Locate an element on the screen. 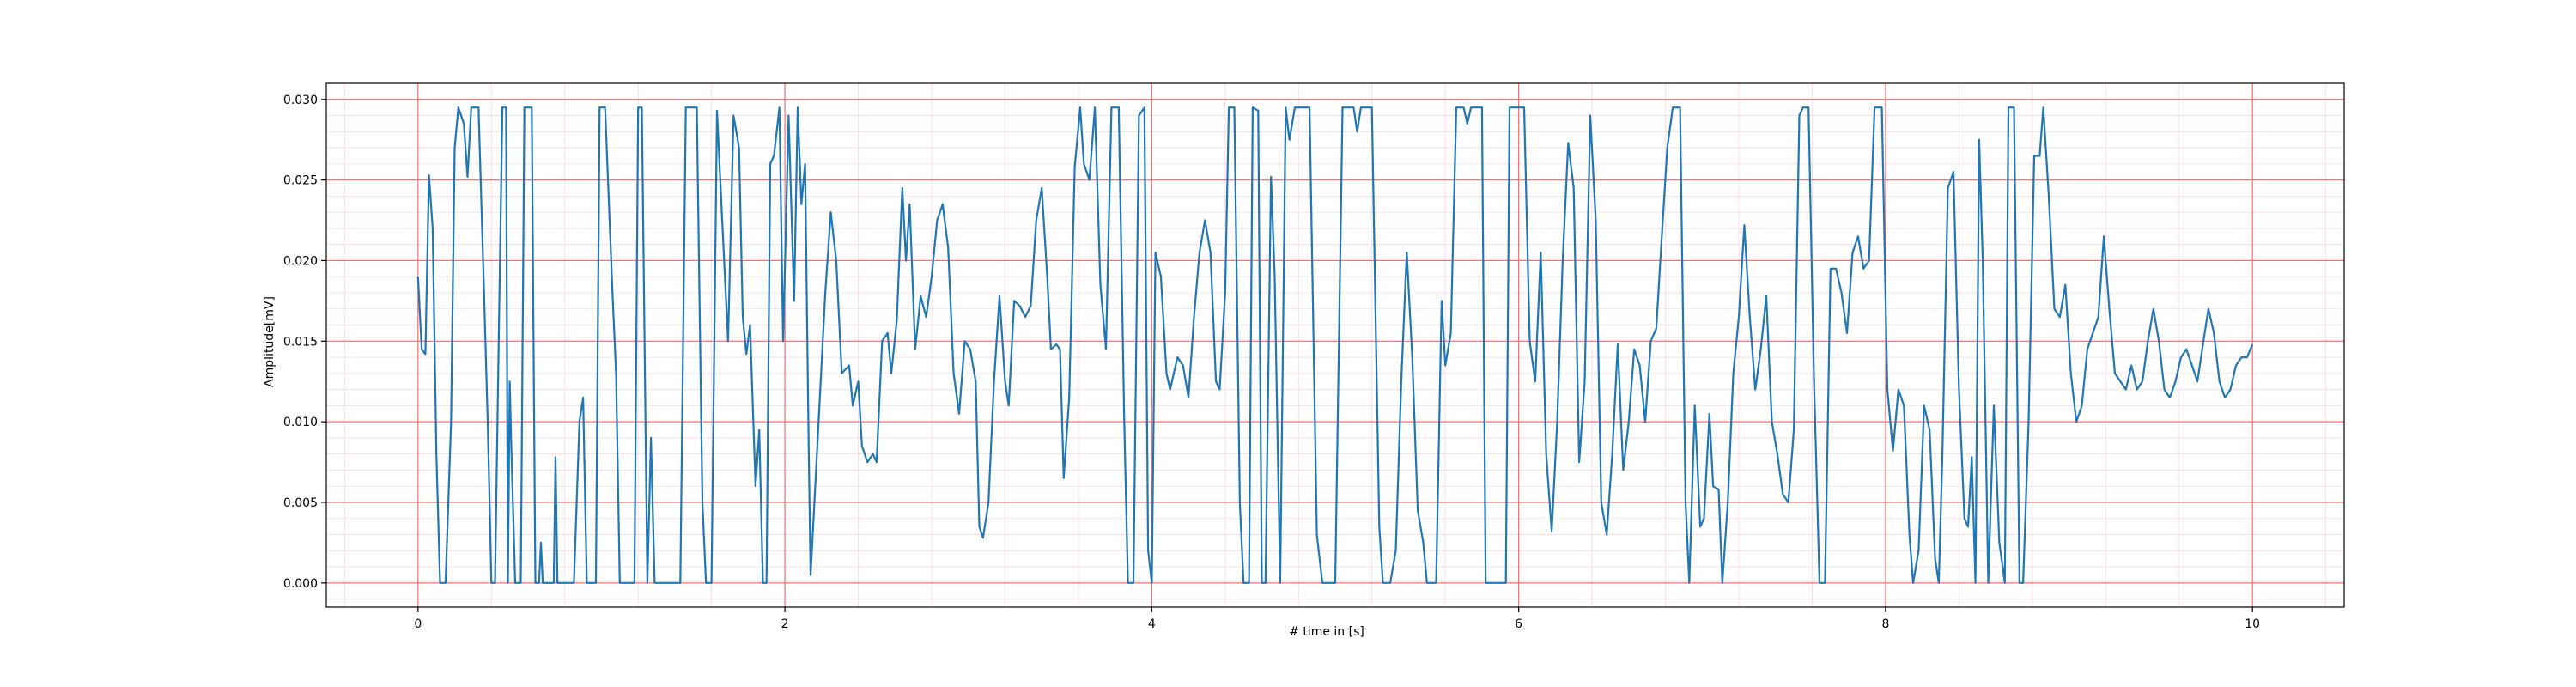 Image resolution: width=2576 pixels, height=687 pixels. y-tick-label: 0.030 is located at coordinates (301, 100).